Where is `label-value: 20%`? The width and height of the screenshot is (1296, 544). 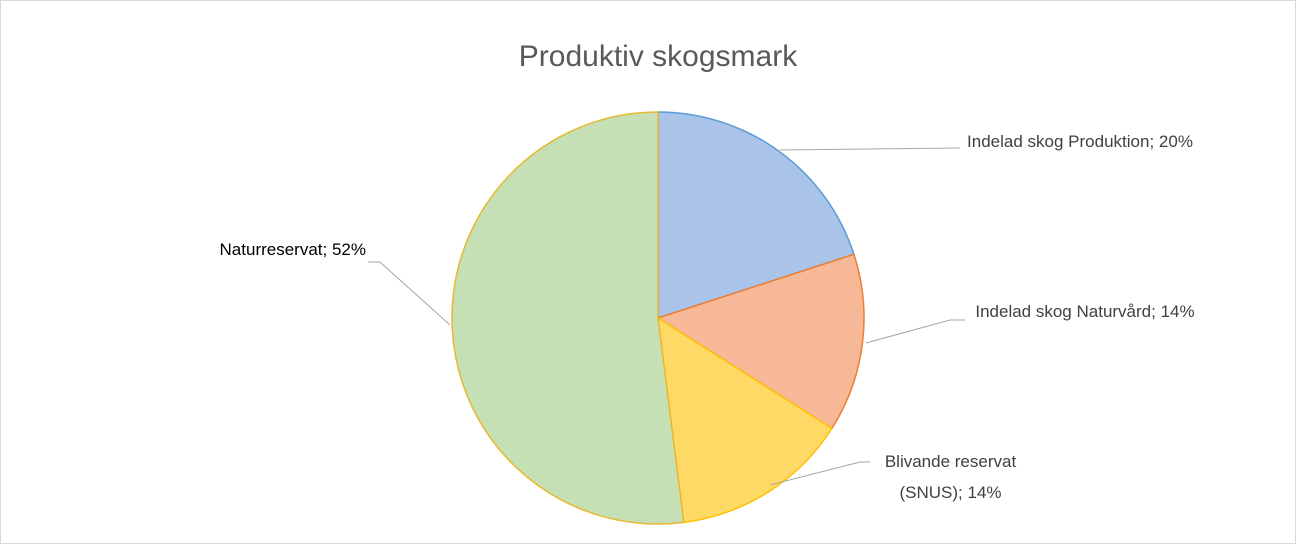 label-value: 20% is located at coordinates (1175, 141).